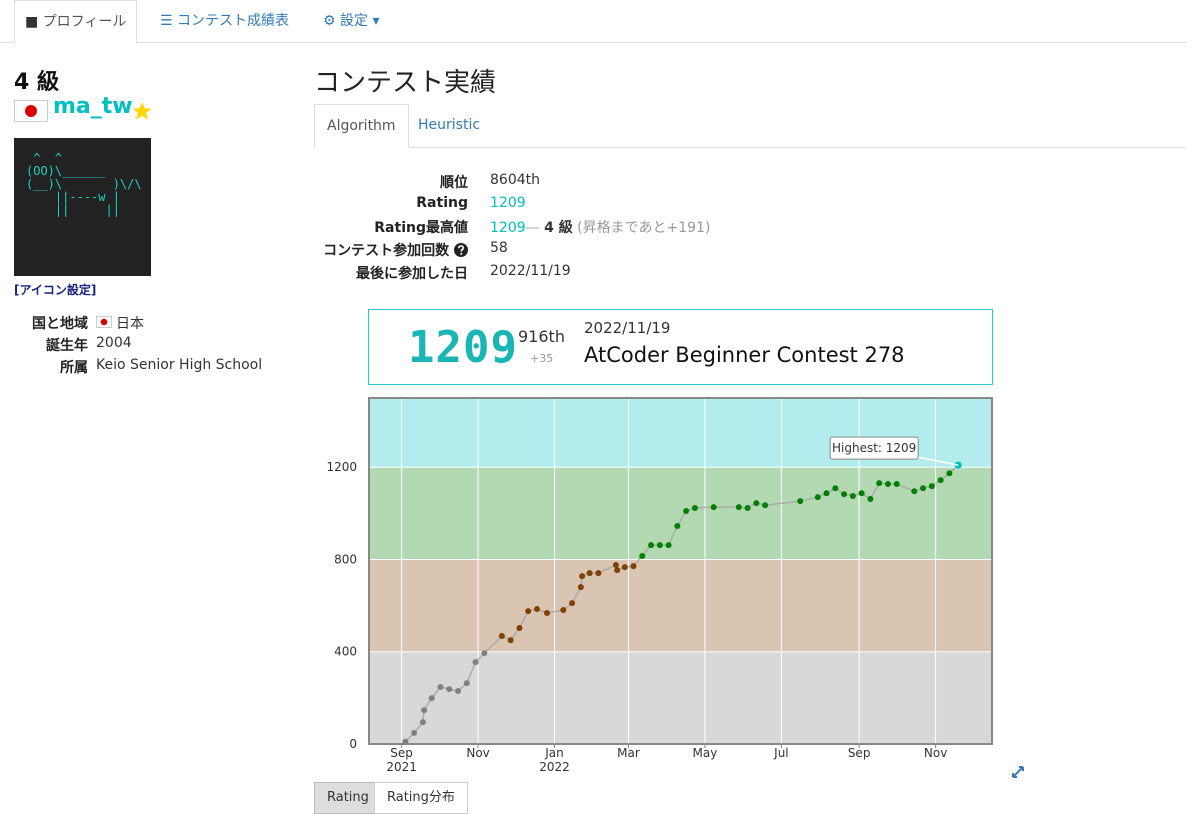 This screenshot has width=1200, height=814. I want to click on value-text: 2004, so click(114, 343).